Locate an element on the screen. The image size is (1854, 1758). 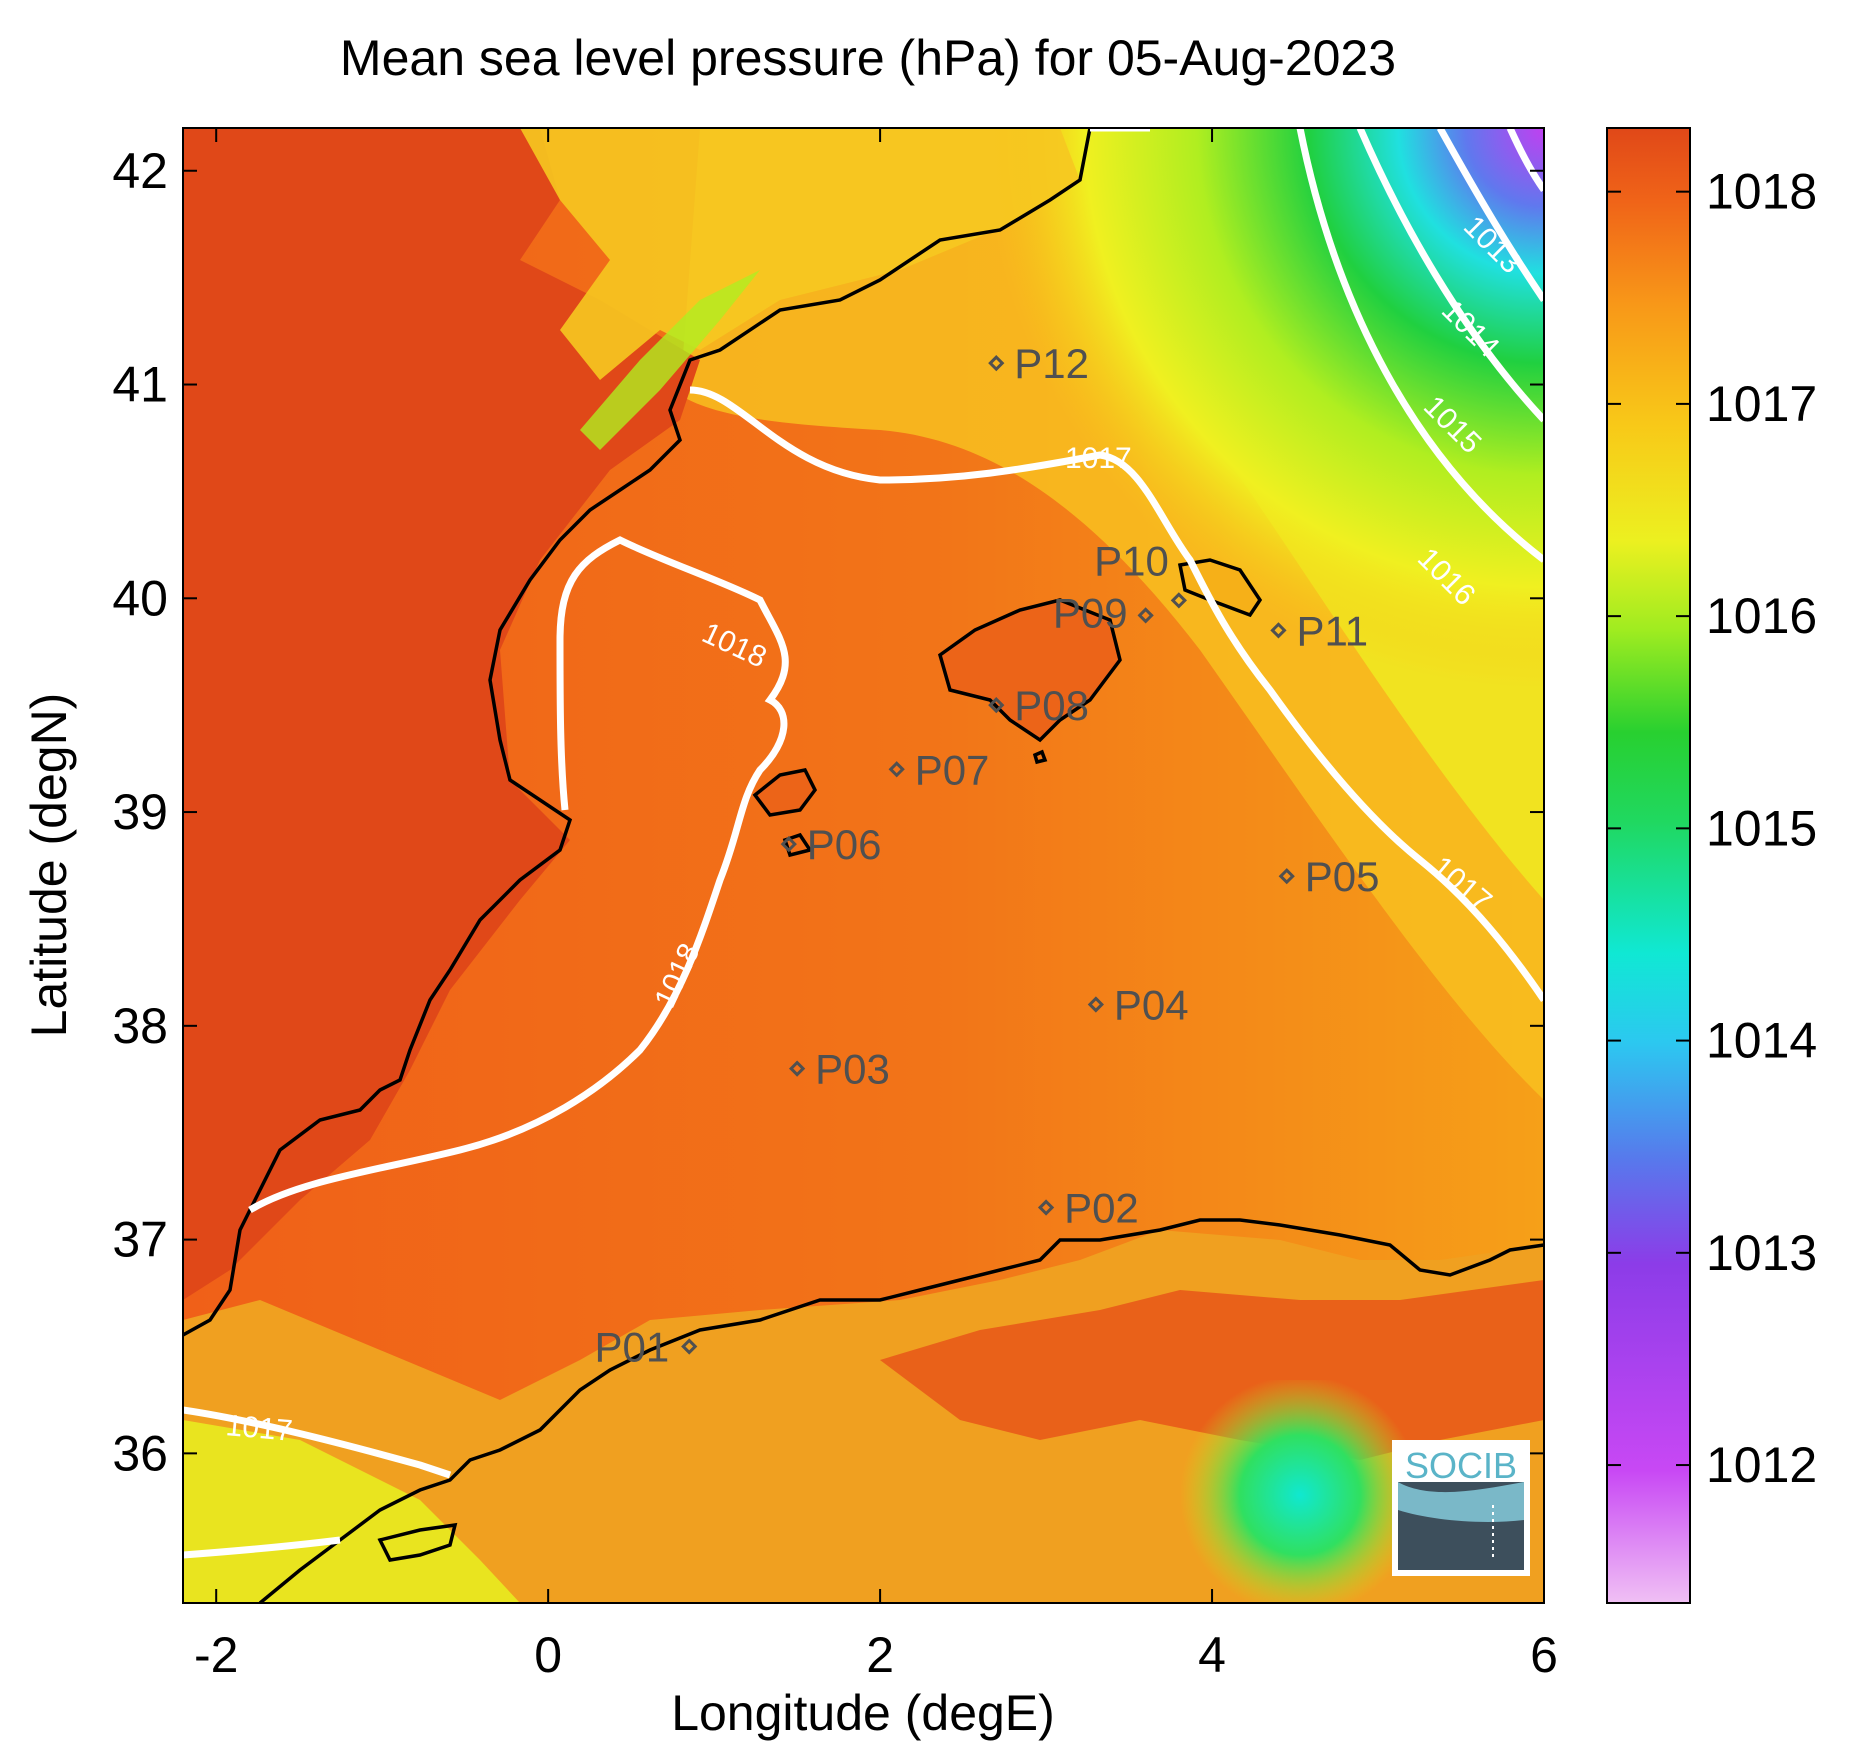
station-p01: P01 is located at coordinates (646, 1346).